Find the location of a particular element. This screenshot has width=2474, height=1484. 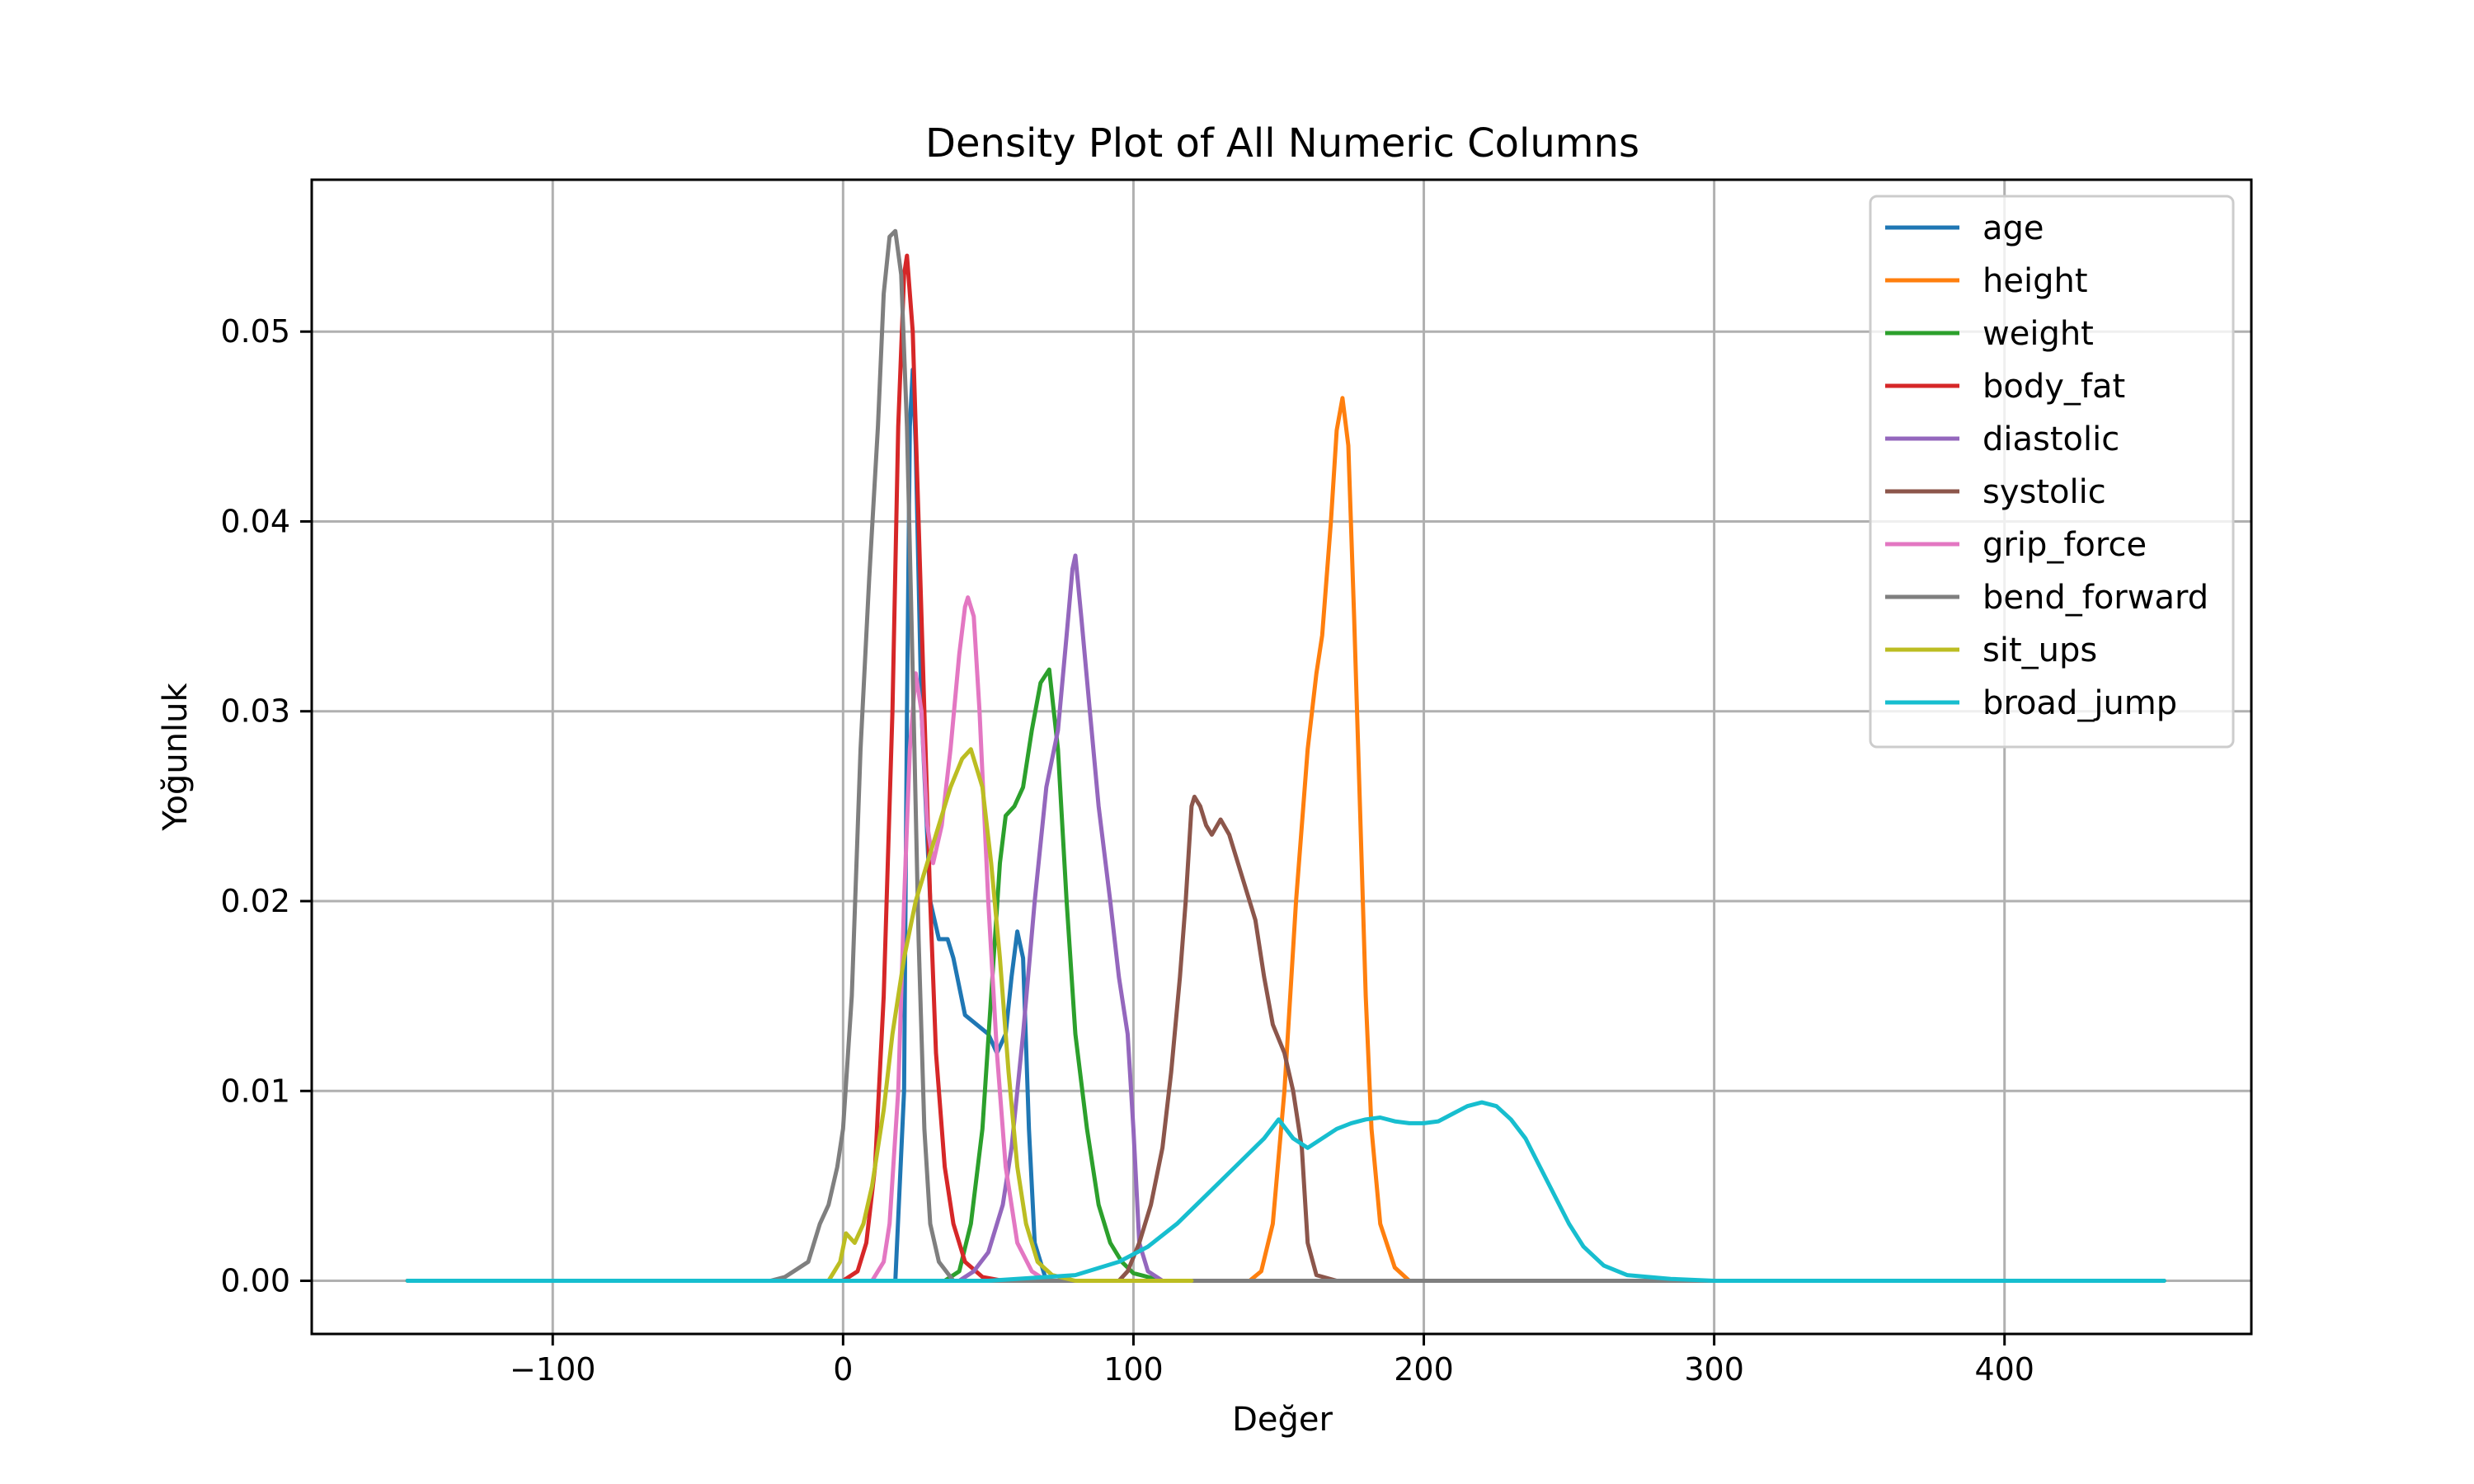

legend-label: bend_forward is located at coordinates (2095, 598).